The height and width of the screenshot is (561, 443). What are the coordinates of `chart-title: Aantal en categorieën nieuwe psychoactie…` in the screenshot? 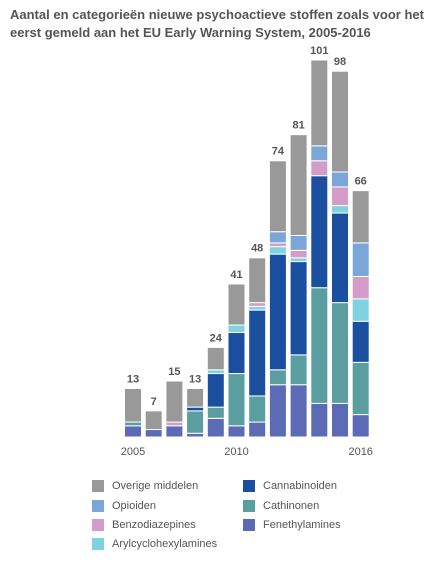 It's located at (217, 23).